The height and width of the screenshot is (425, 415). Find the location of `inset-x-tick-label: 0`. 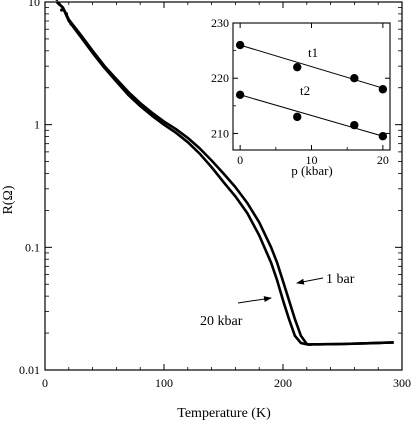

inset-x-tick-label: 0 is located at coordinates (240, 160).